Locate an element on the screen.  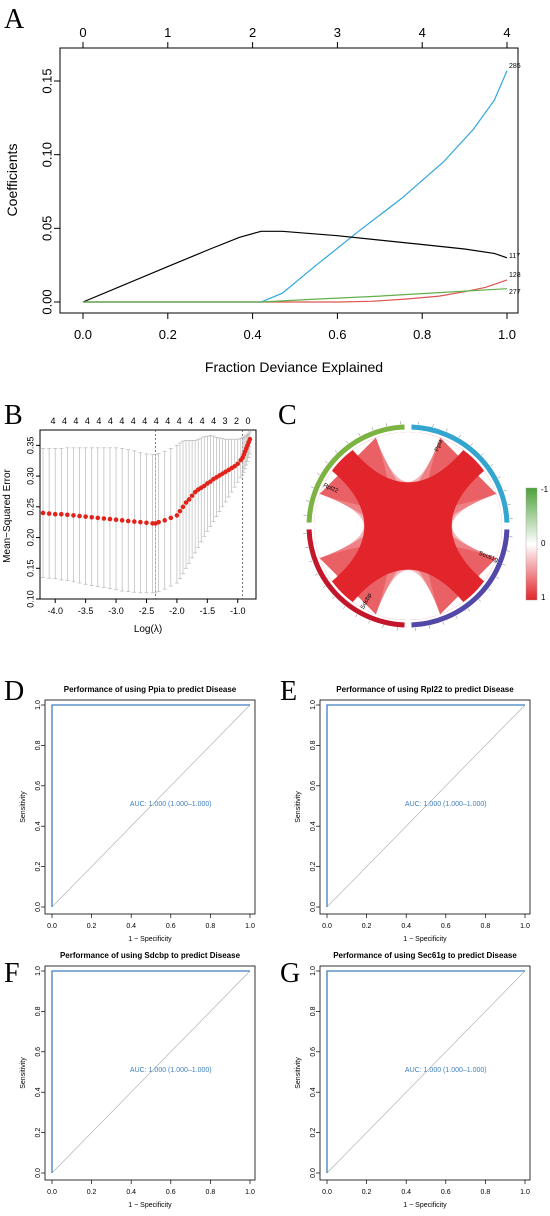
diagonal-reference is located at coordinates (426, 1072).